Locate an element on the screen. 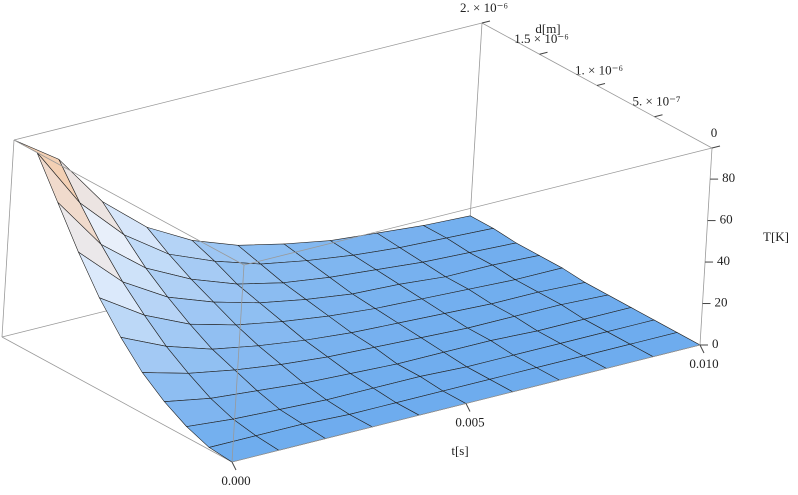 This screenshot has height=495, width=798. y-axis-label: d[m] is located at coordinates (547, 28).